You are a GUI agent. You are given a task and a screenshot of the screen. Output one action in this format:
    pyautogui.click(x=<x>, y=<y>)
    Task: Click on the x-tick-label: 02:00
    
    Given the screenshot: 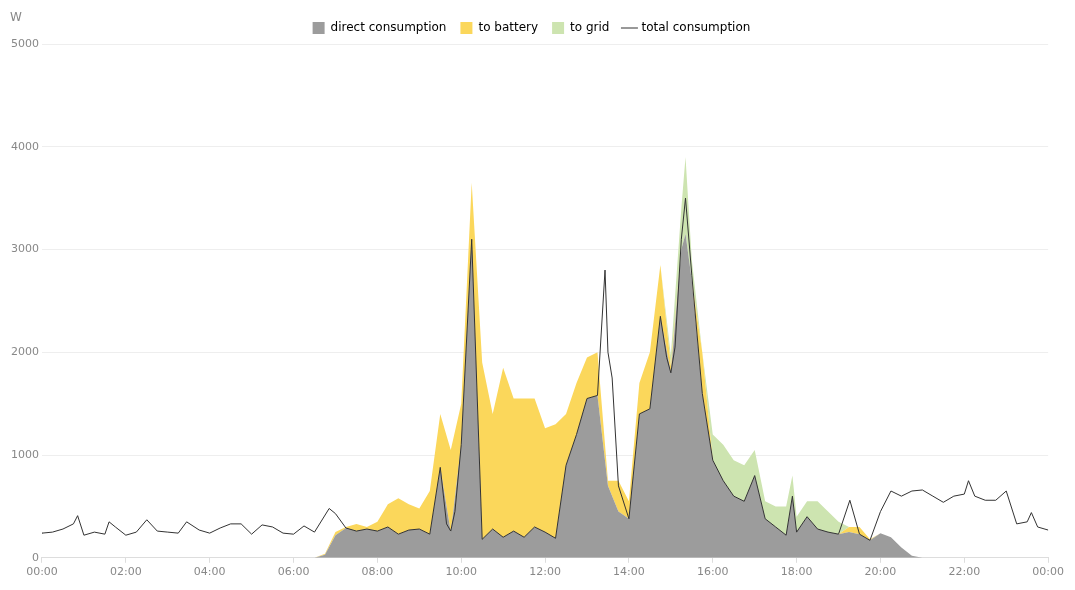 What is the action you would take?
    pyautogui.click(x=125, y=572)
    